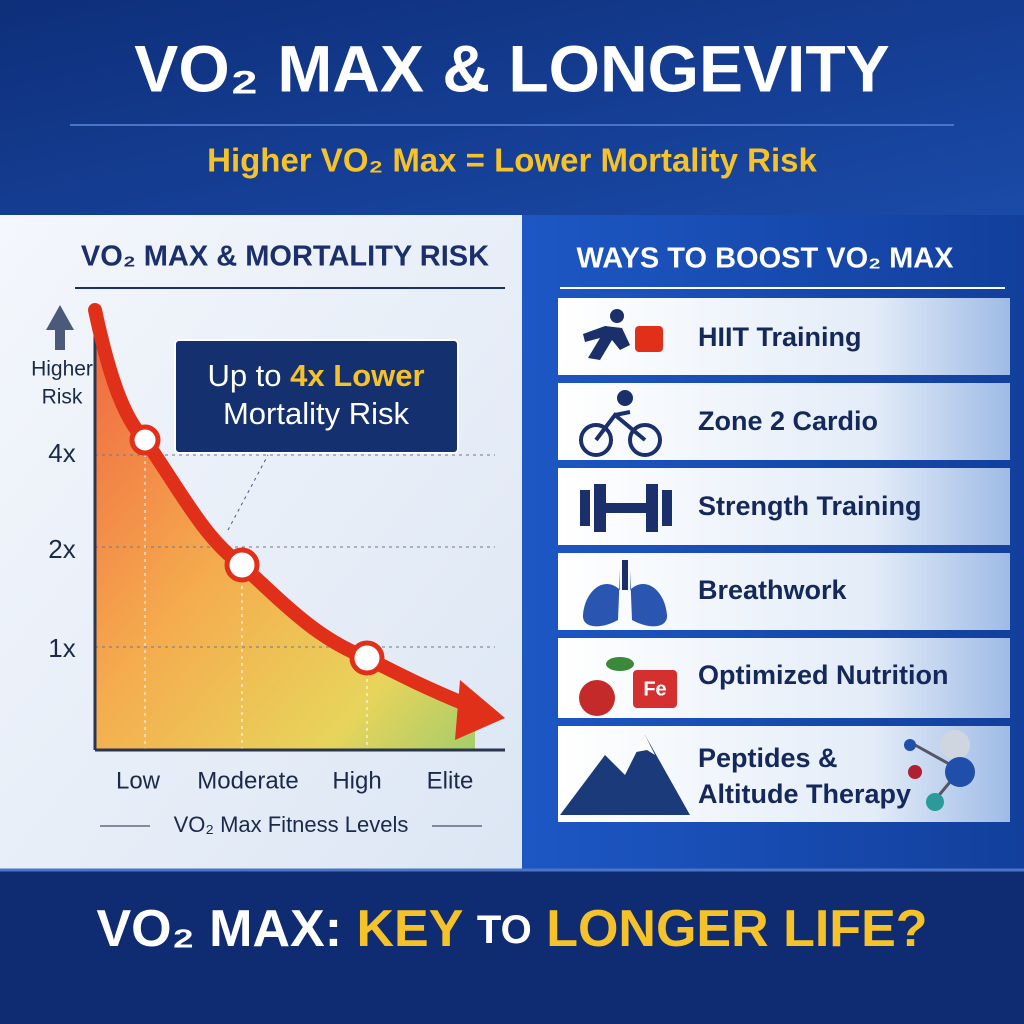  Describe the element at coordinates (645, 745) in the screenshot. I see `icon-snowcap` at that location.